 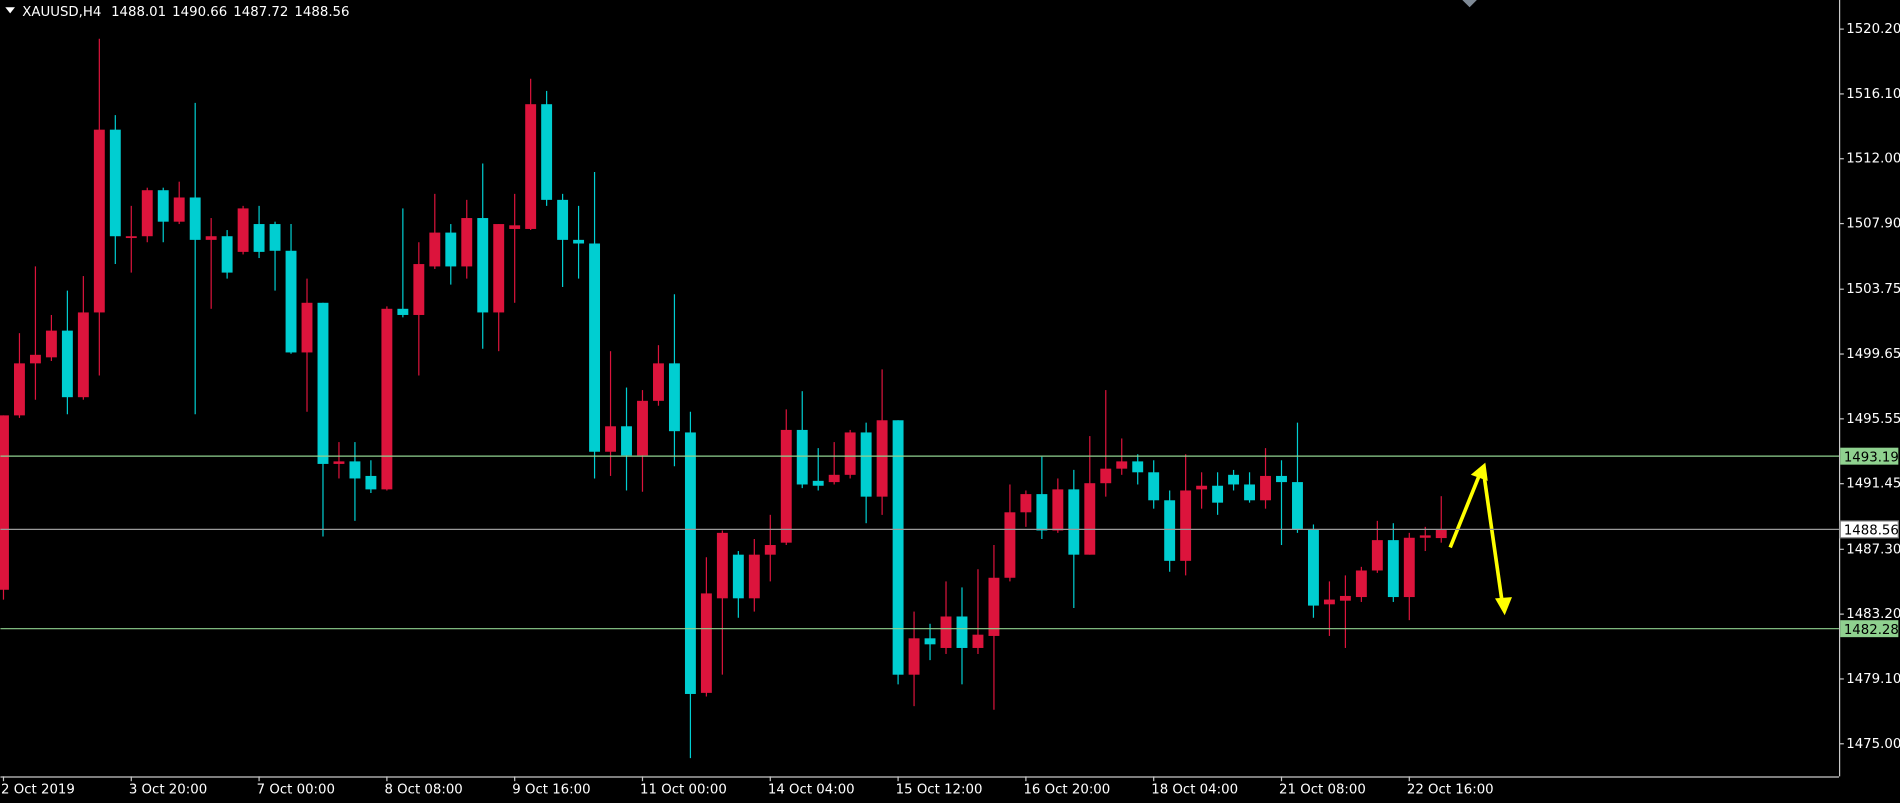 I want to click on y-tick-label: 1495.55, so click(x=1873, y=419).